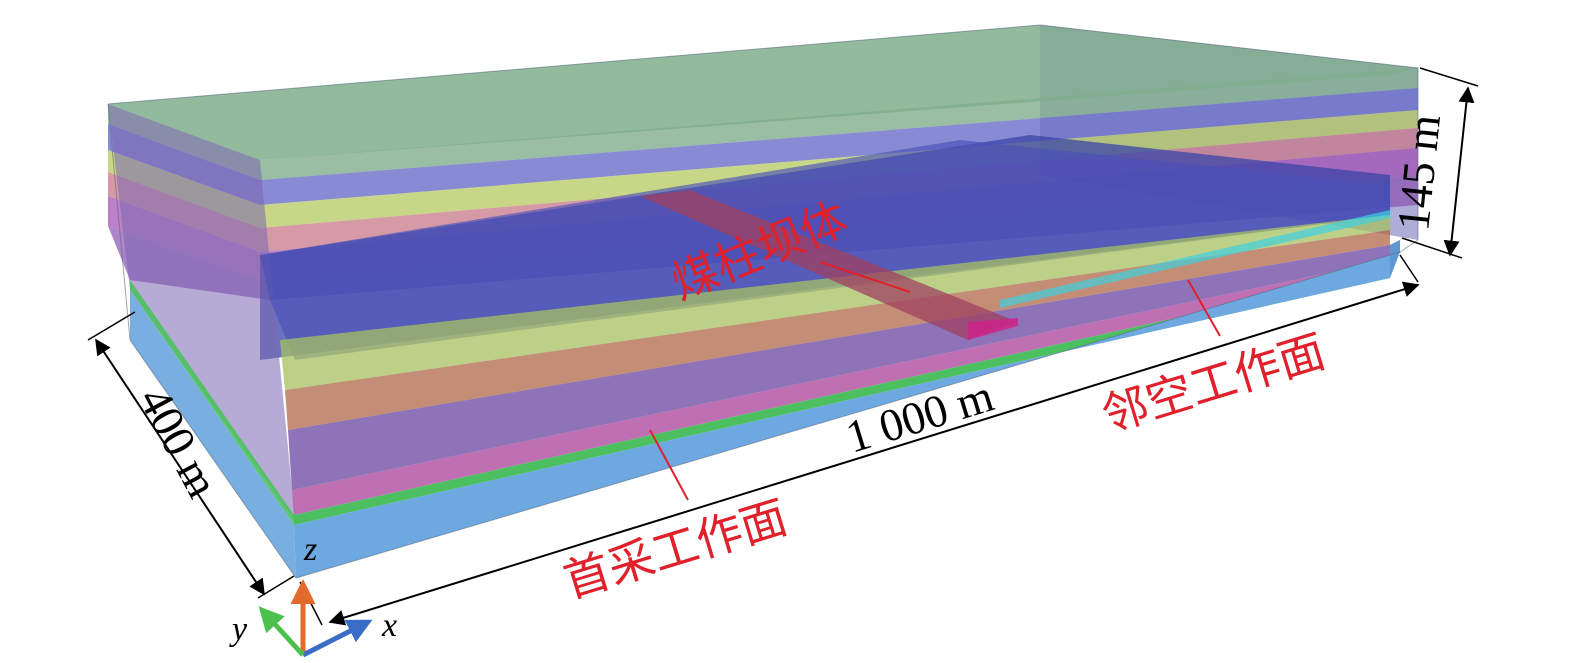  Describe the element at coordinates (763, 124) in the screenshot. I see `stratum-top` at that location.